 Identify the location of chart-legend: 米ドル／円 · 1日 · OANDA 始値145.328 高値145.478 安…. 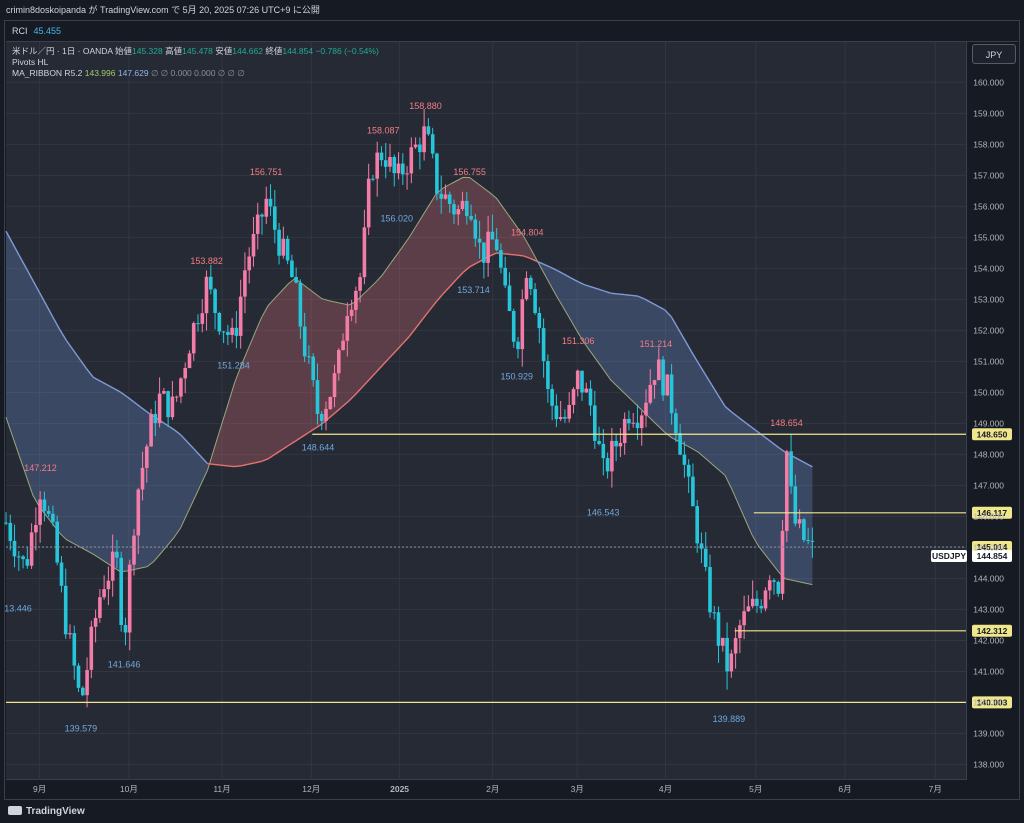
(195, 62).